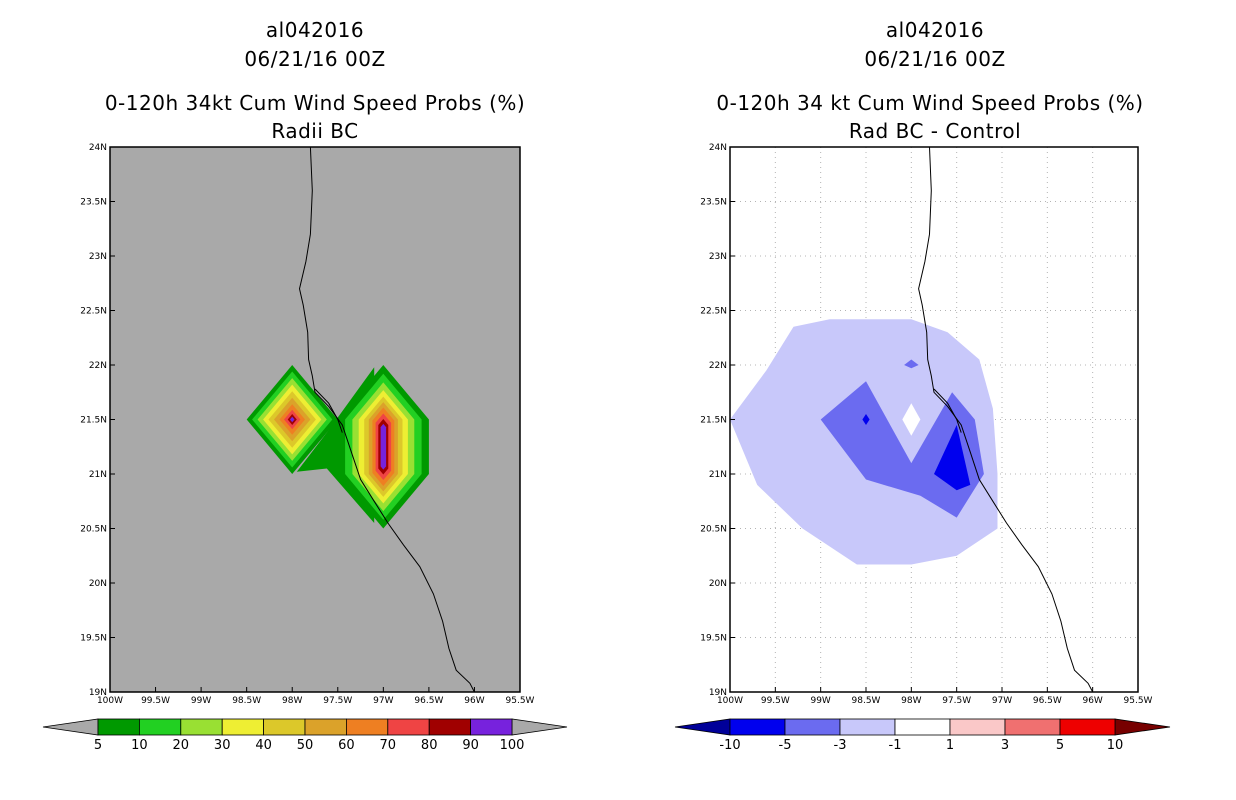 This screenshot has width=1236, height=800. I want to click on left-y-tick-label: 23N, so click(98, 257).